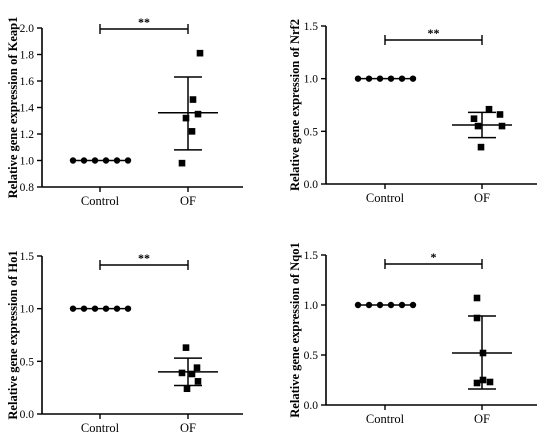 The height and width of the screenshot is (440, 550). Describe the element at coordinates (27, 82) in the screenshot. I see `y-tick-label: 1.6` at that location.